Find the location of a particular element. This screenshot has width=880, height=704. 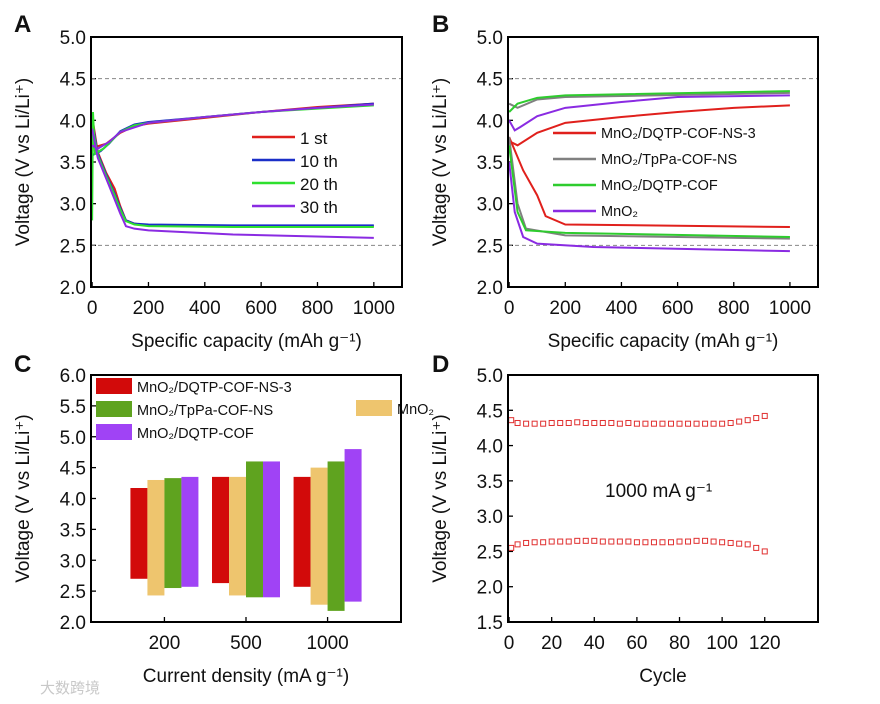

y-tick-label: 1.5 is located at coordinates (490, 623).